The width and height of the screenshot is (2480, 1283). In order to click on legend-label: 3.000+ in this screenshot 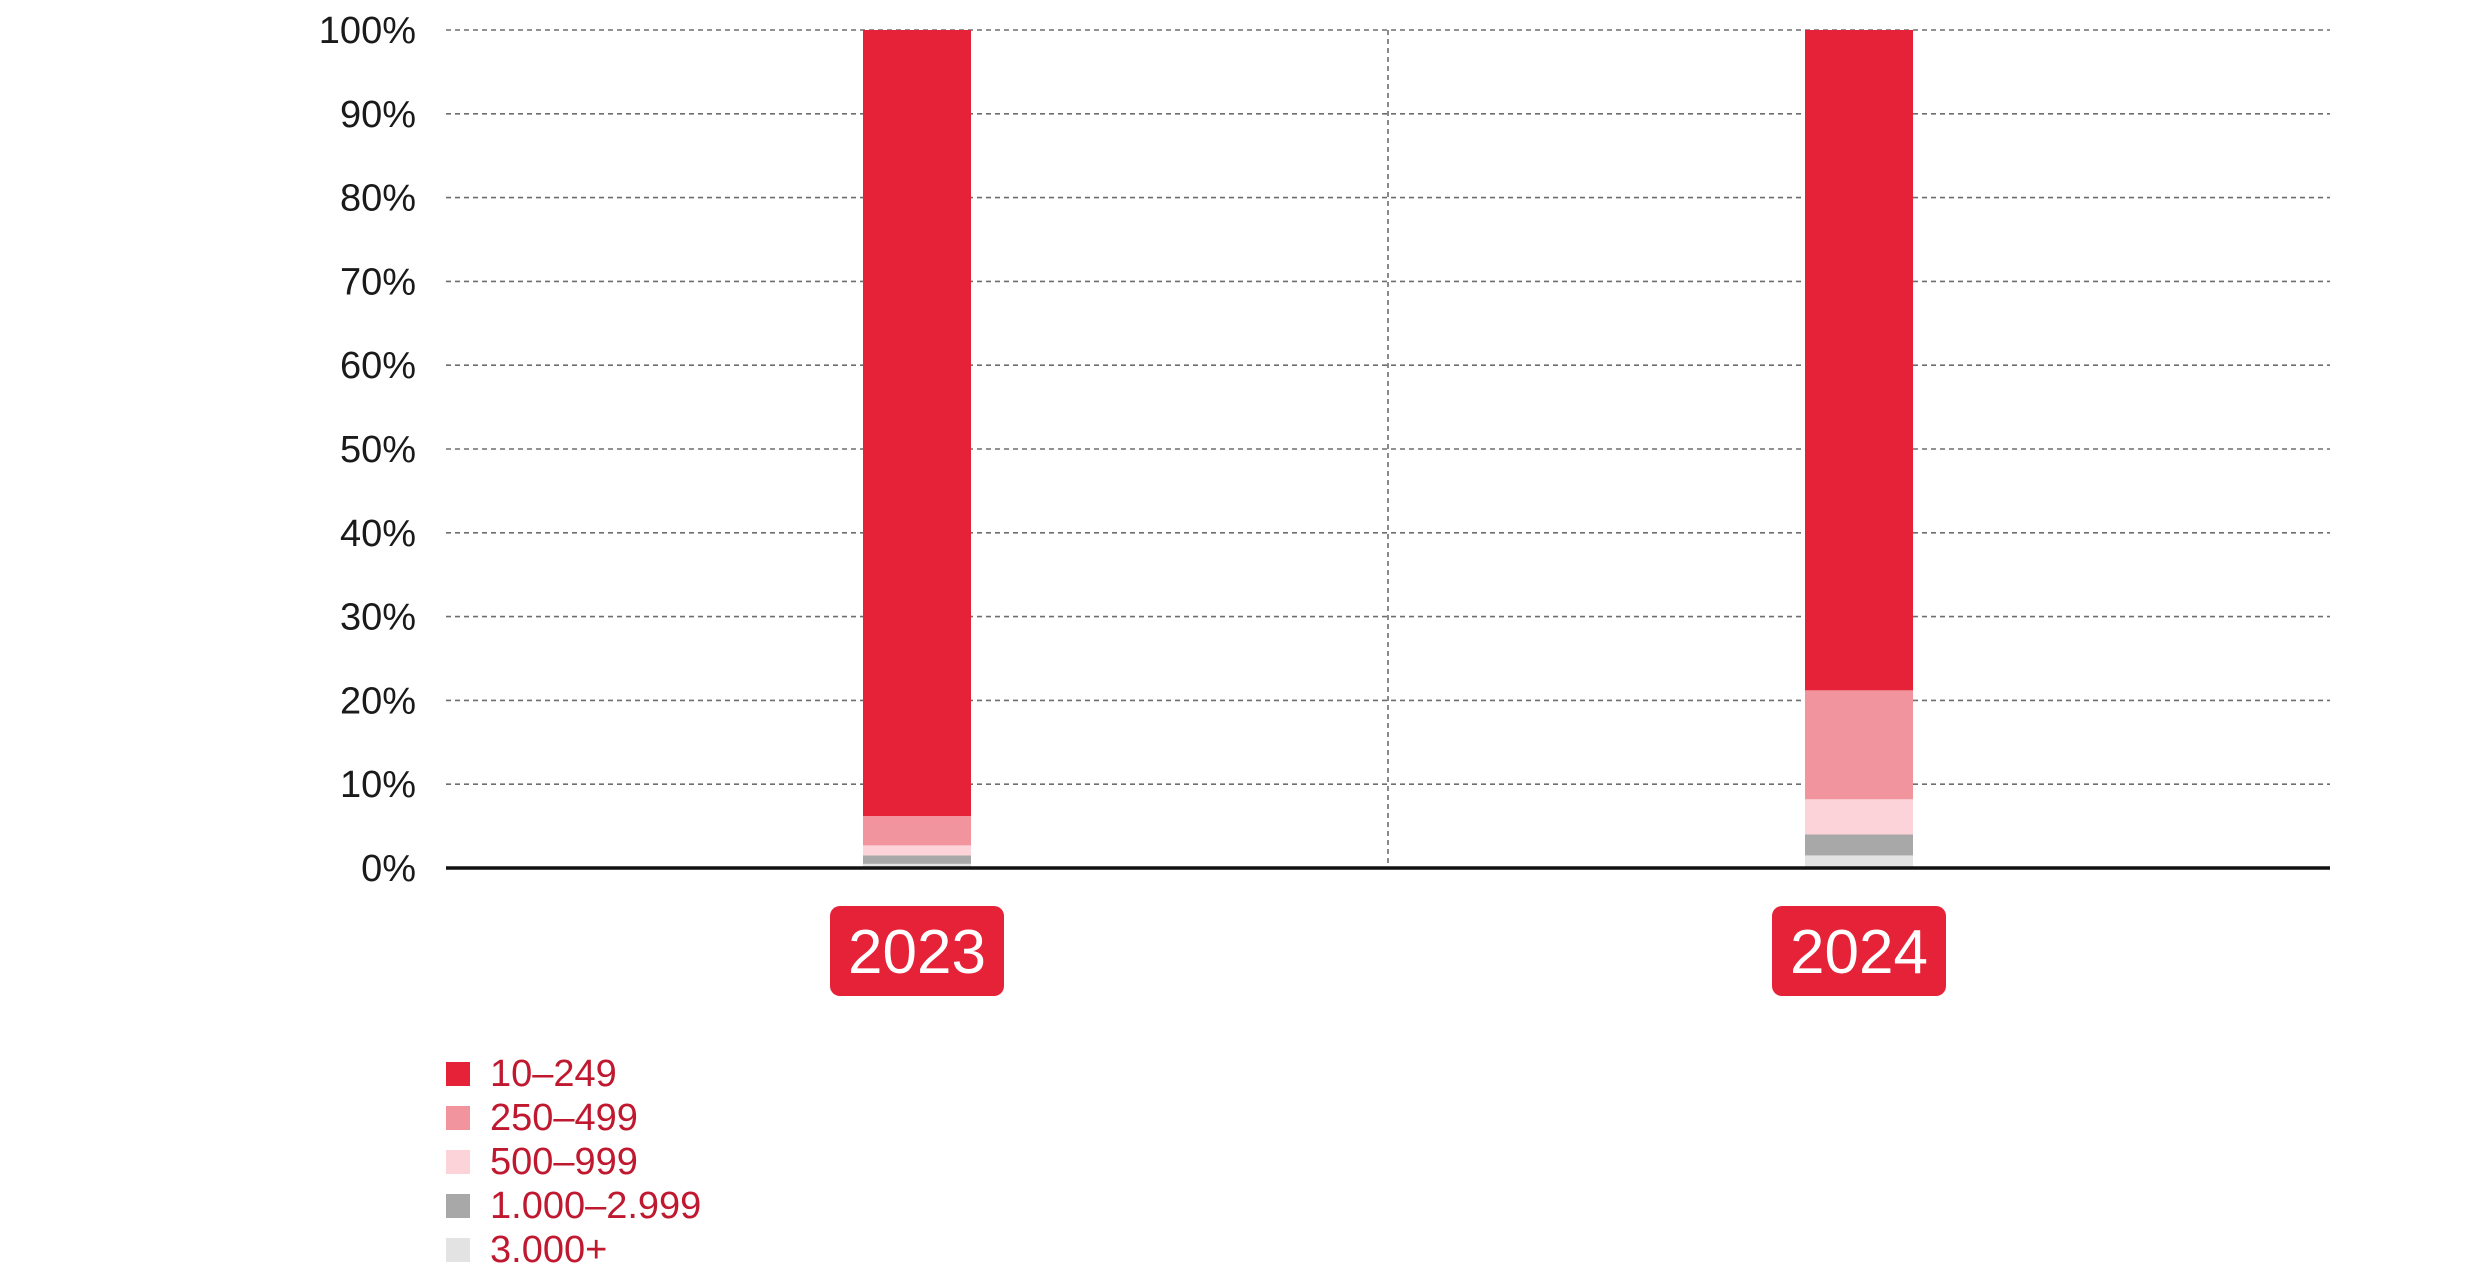, I will do `click(549, 1250)`.